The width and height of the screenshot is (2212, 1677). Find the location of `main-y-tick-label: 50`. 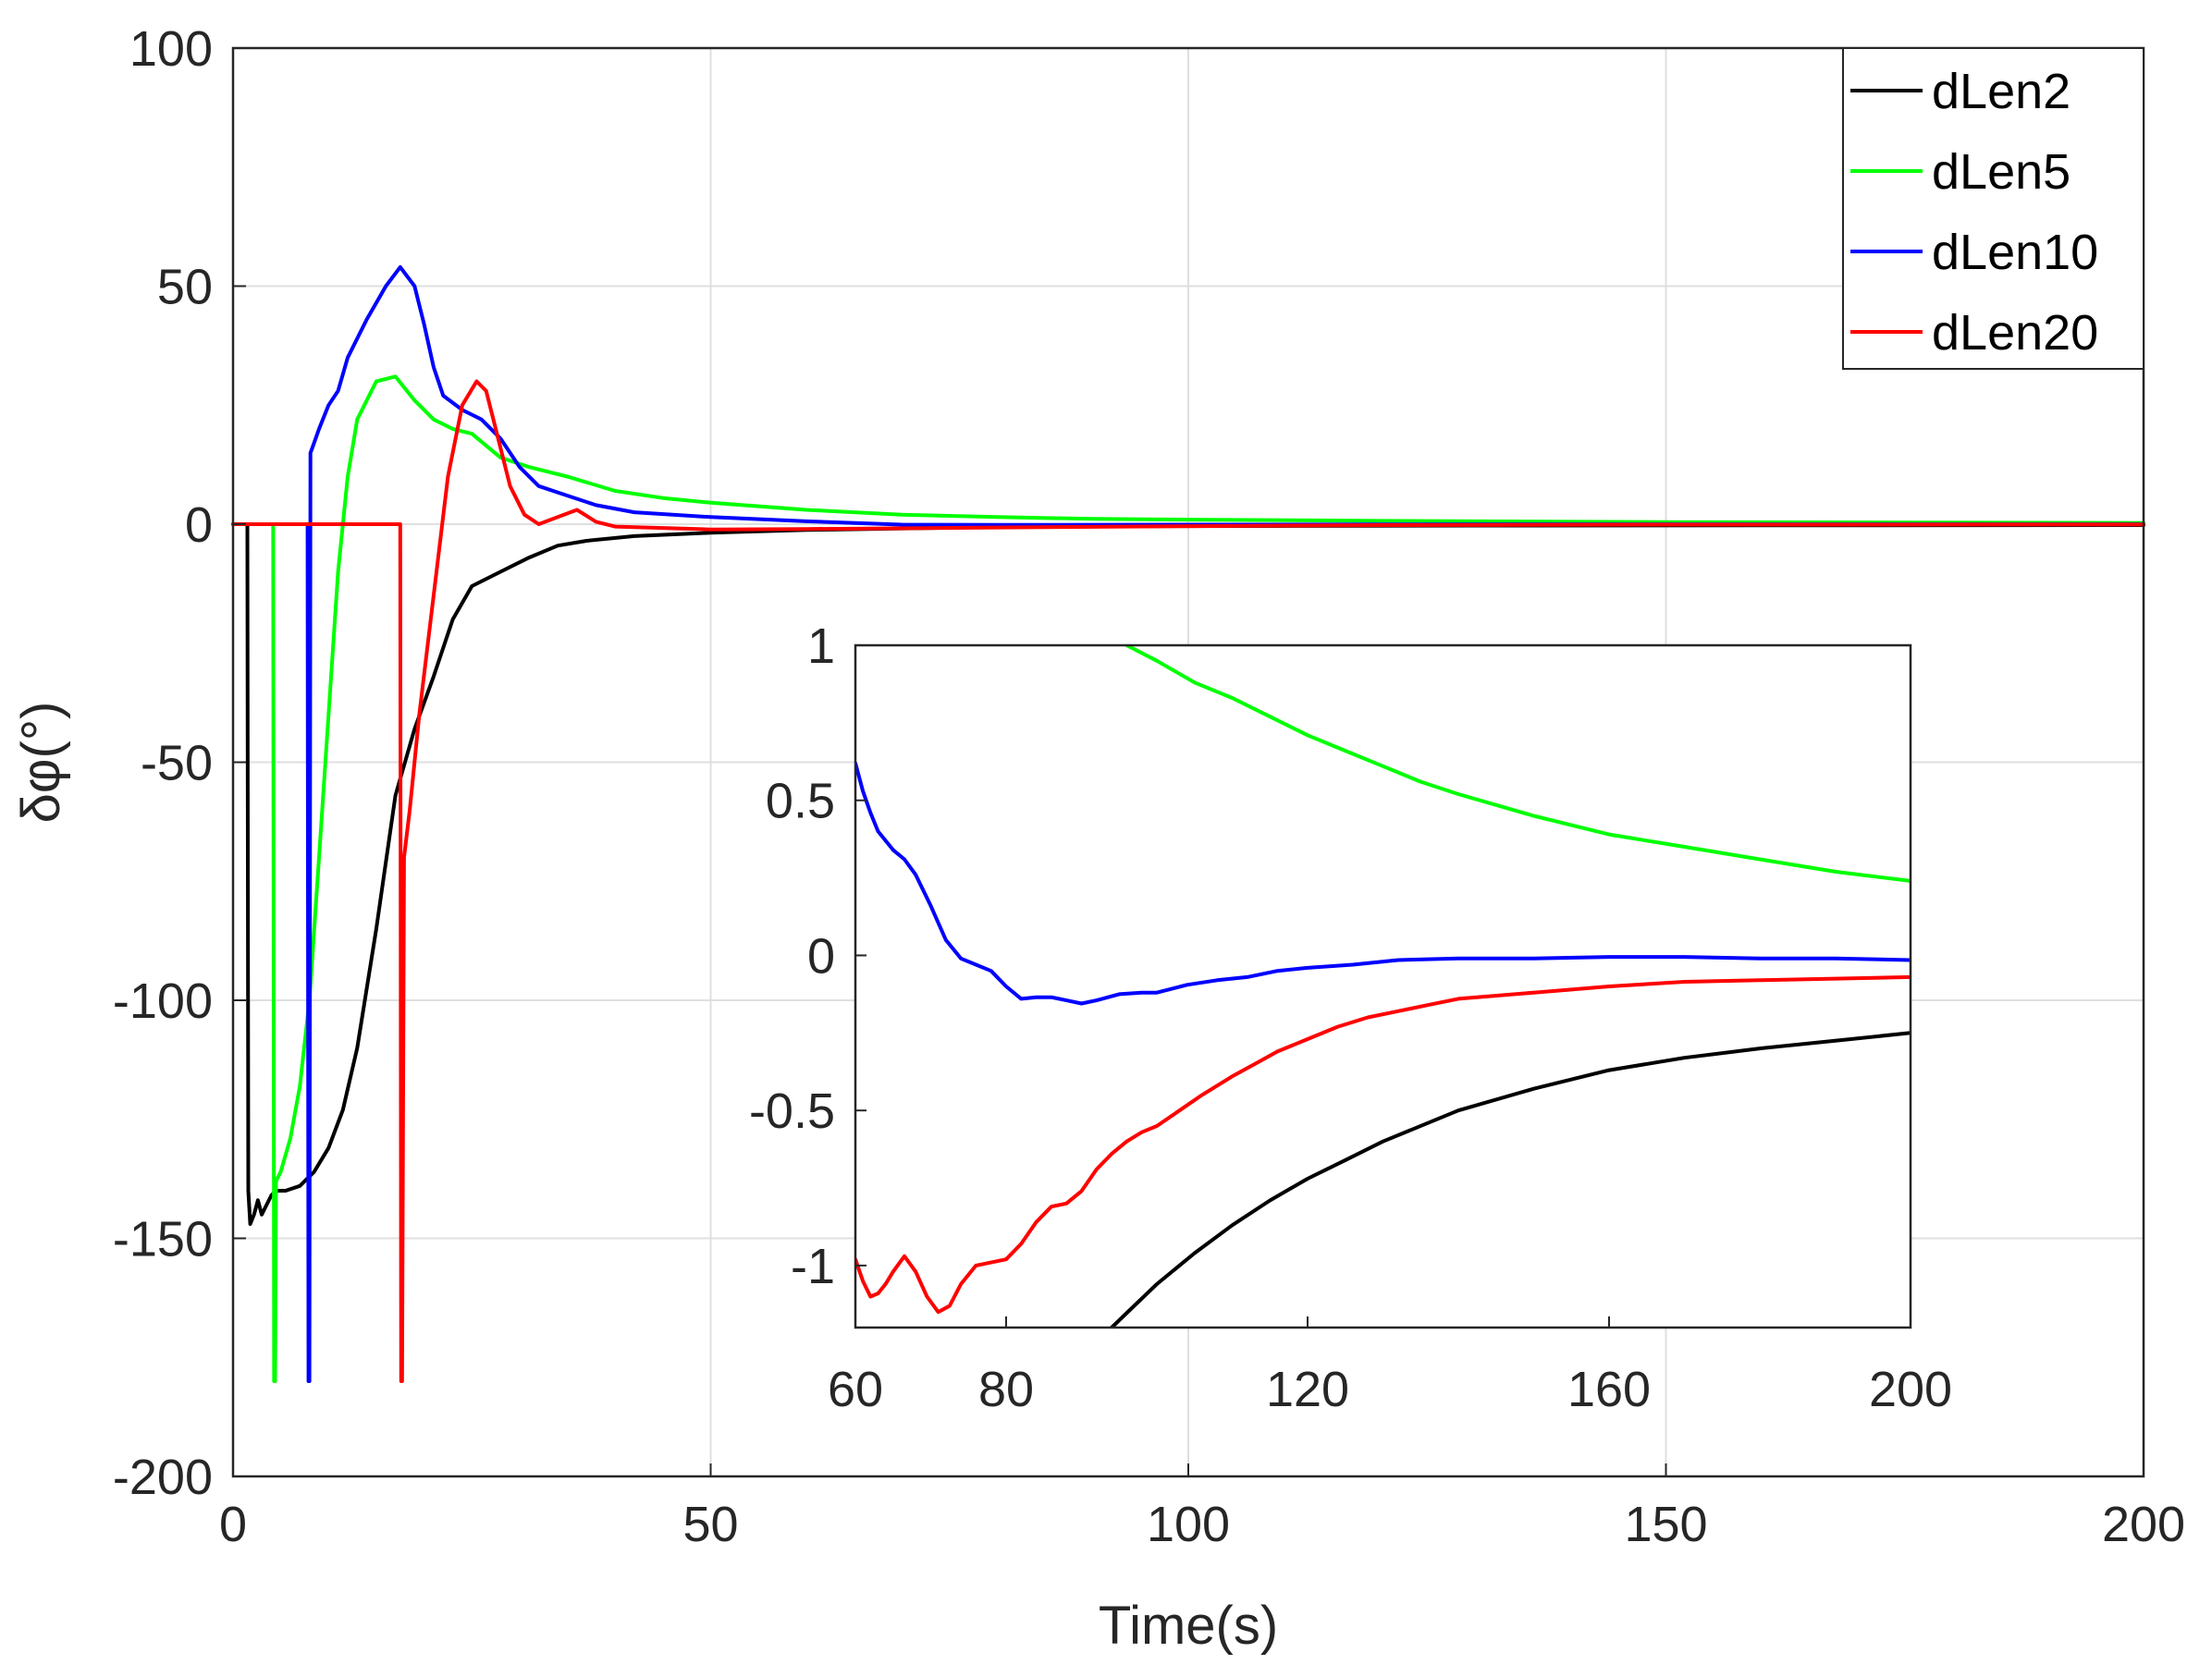

main-y-tick-label: 50 is located at coordinates (185, 287).